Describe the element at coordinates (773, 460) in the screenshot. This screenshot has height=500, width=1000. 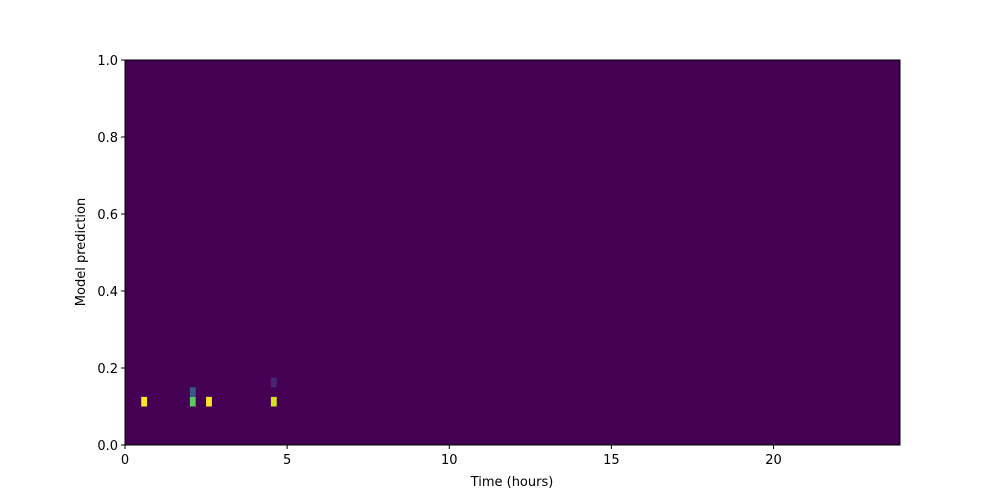
I see `x-tick-label: 20` at that location.